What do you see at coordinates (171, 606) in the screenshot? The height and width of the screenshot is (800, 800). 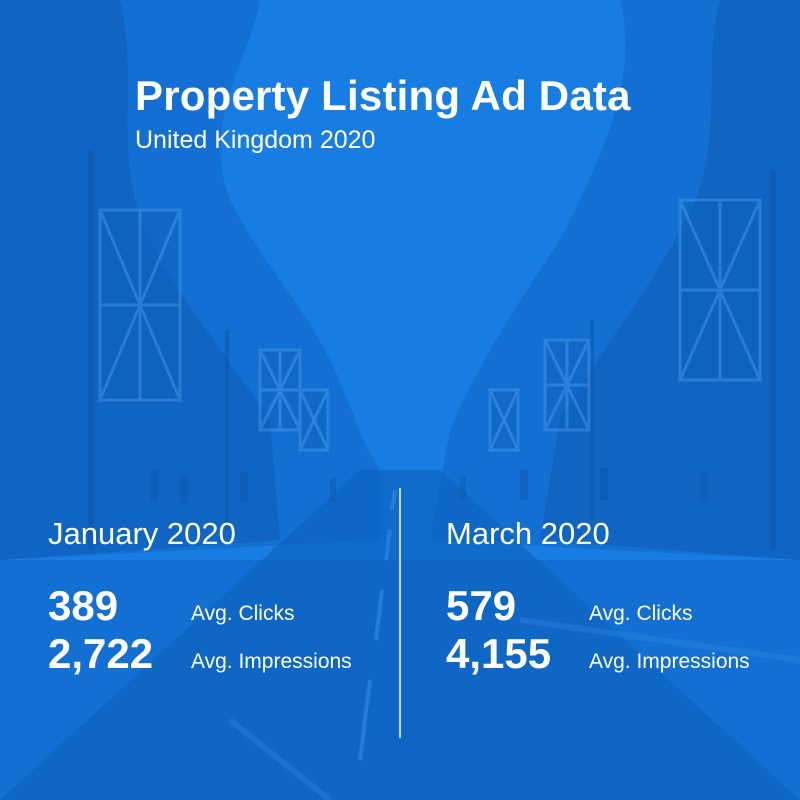 I see `stat-row-clicks: 389 Avg. Clicks` at bounding box center [171, 606].